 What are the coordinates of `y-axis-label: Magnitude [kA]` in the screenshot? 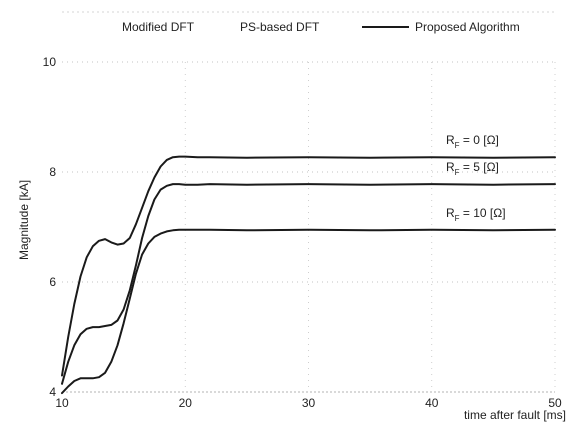 It's located at (24, 220).